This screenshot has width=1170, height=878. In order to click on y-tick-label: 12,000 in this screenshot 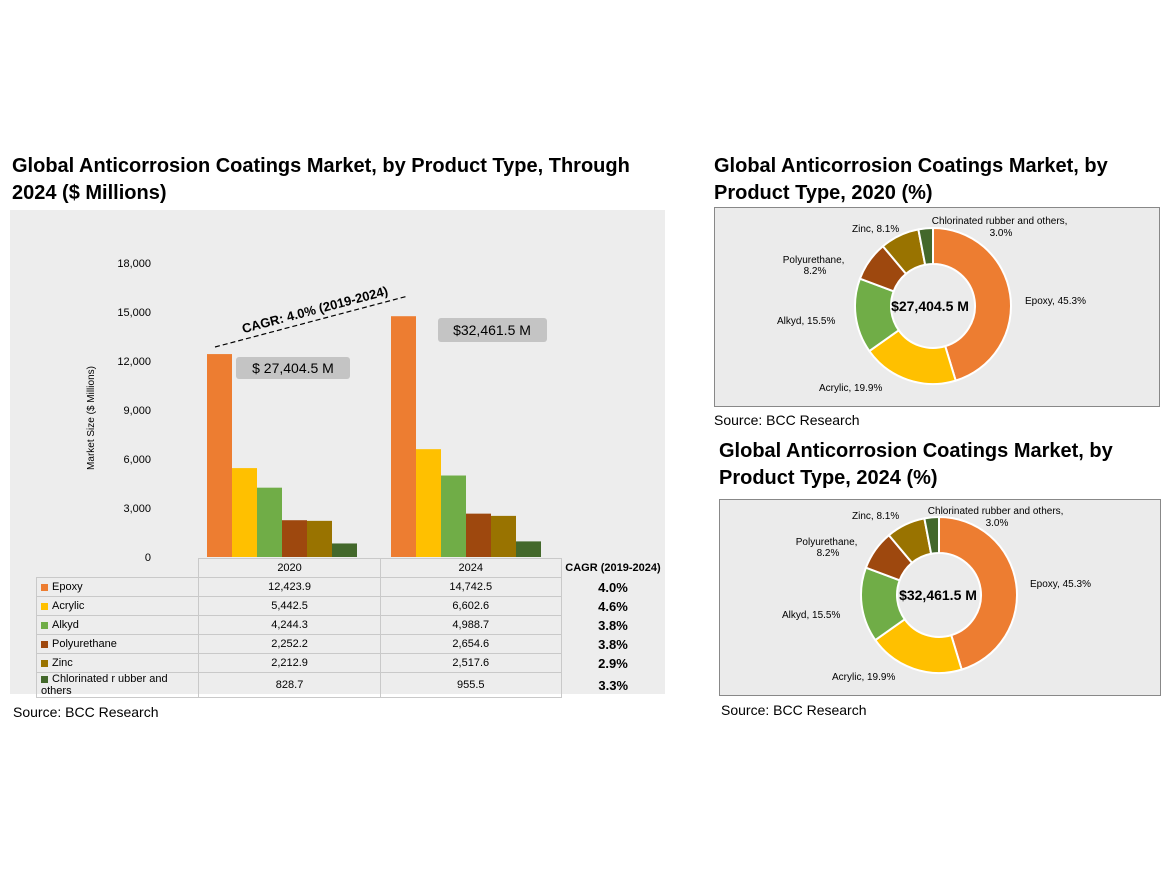, I will do `click(134, 362)`.